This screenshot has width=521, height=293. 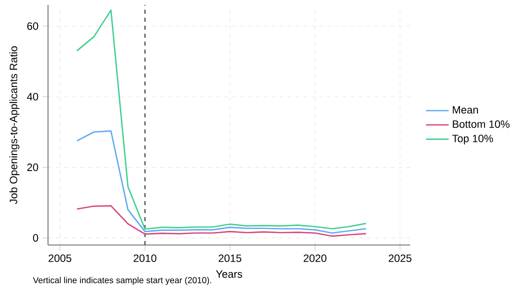 What do you see at coordinates (145, 258) in the screenshot?
I see `x-tick-label: 2010` at bounding box center [145, 258].